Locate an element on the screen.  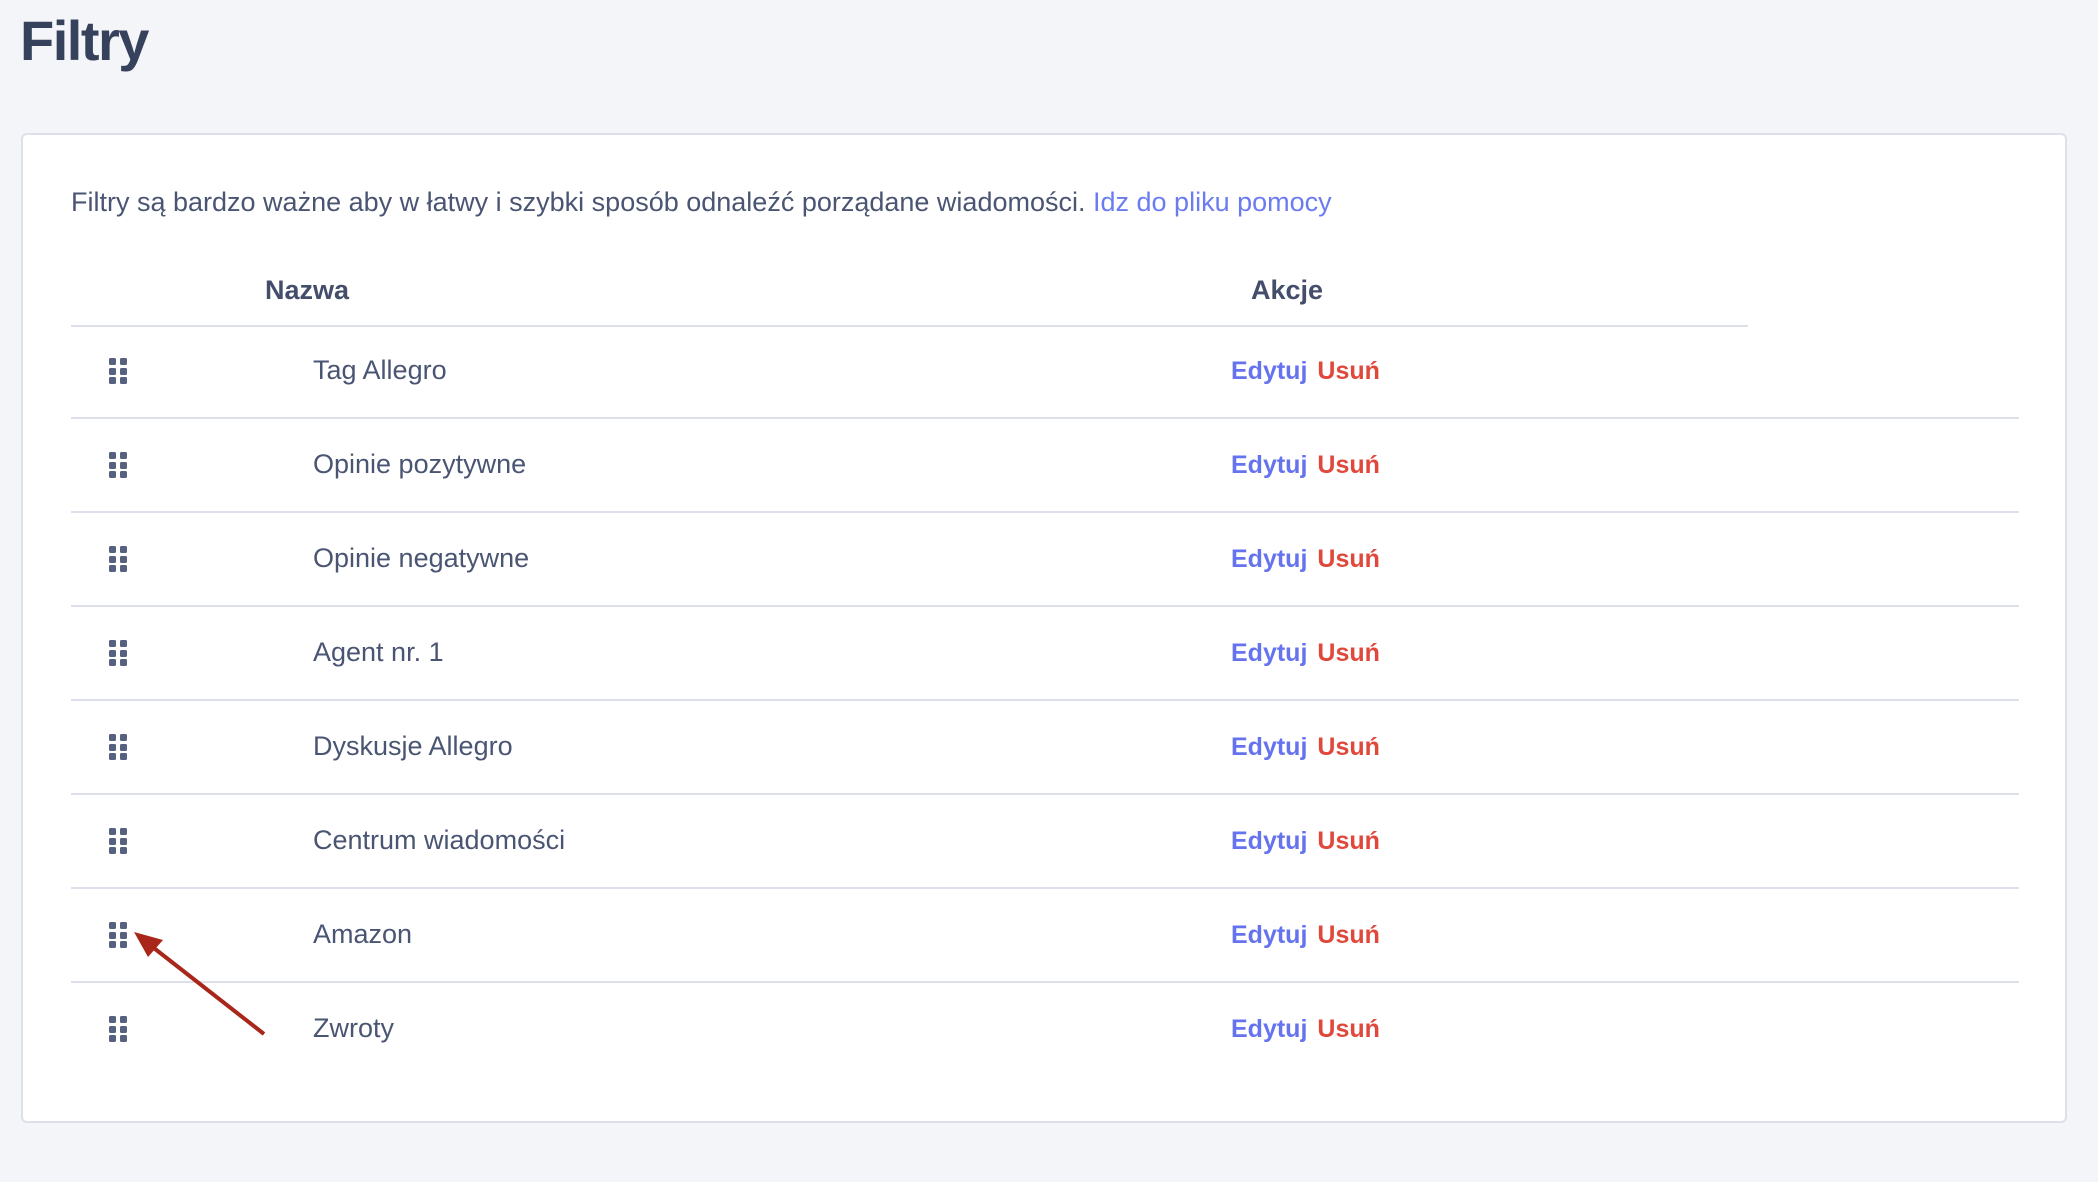
filter-name: Dyskusje Allegro is located at coordinates (413, 746).